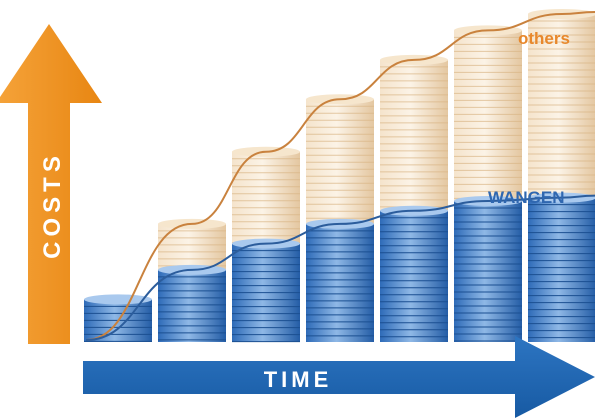 The image size is (595, 418). What do you see at coordinates (526, 197) in the screenshot?
I see `wangen-curve-label: WANGEN` at bounding box center [526, 197].